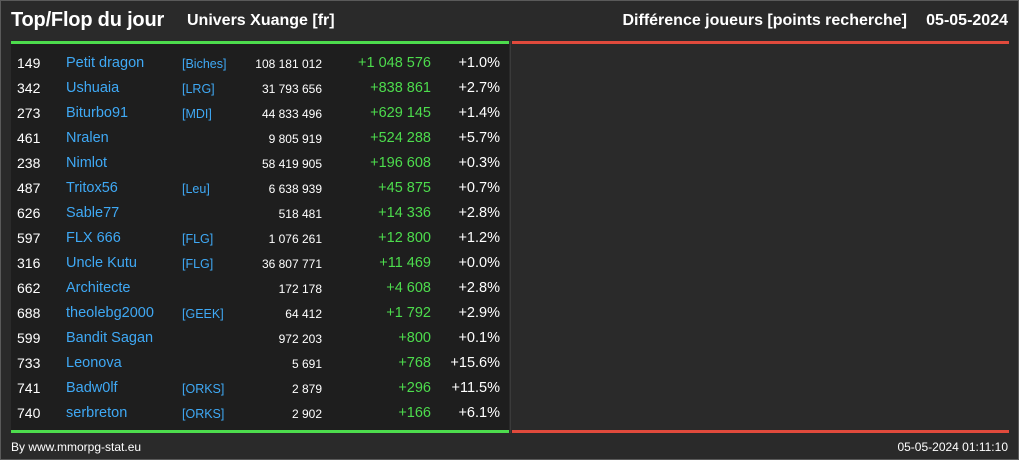 The height and width of the screenshot is (460, 1019). Describe the element at coordinates (404, 238) in the screenshot. I see `points-difference: +12 800` at that location.